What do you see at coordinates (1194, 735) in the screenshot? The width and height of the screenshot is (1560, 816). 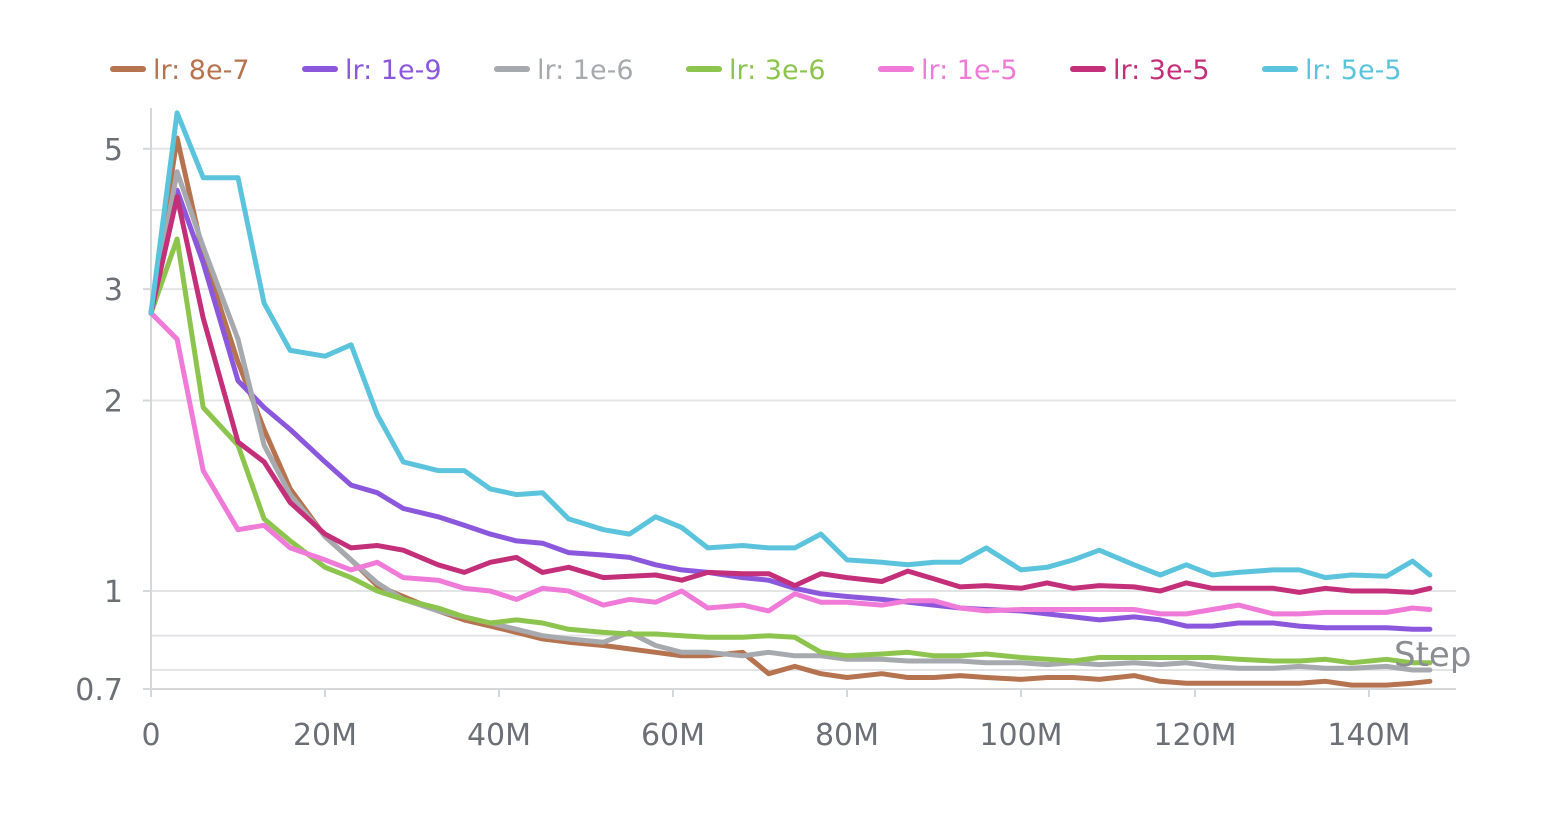 I see `x-tick-label: 120M` at bounding box center [1194, 735].